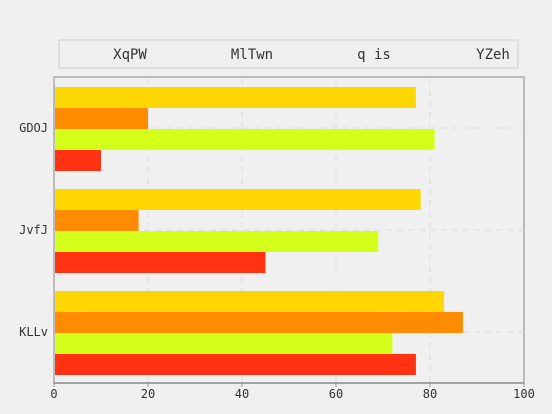 Image resolution: width=552 pixels, height=414 pixels. What do you see at coordinates (374, 55) in the screenshot?
I see `legend-label-2: q is` at bounding box center [374, 55].